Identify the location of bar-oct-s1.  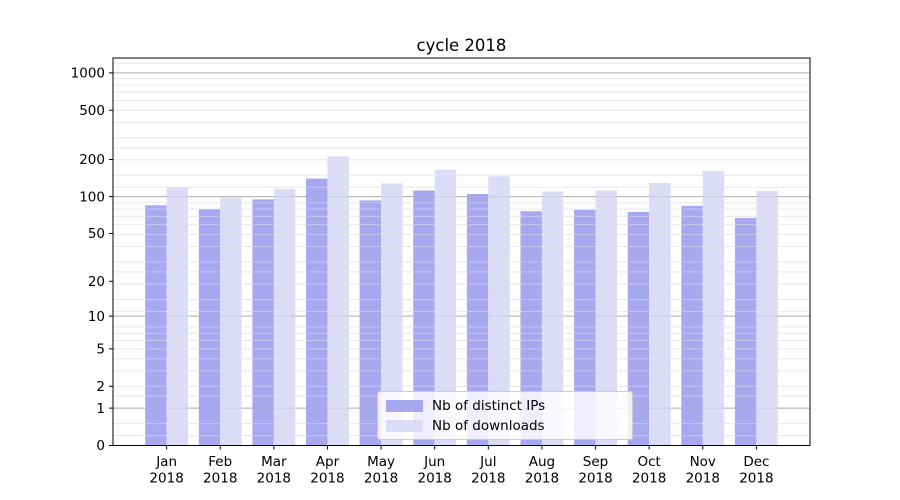
(660, 314).